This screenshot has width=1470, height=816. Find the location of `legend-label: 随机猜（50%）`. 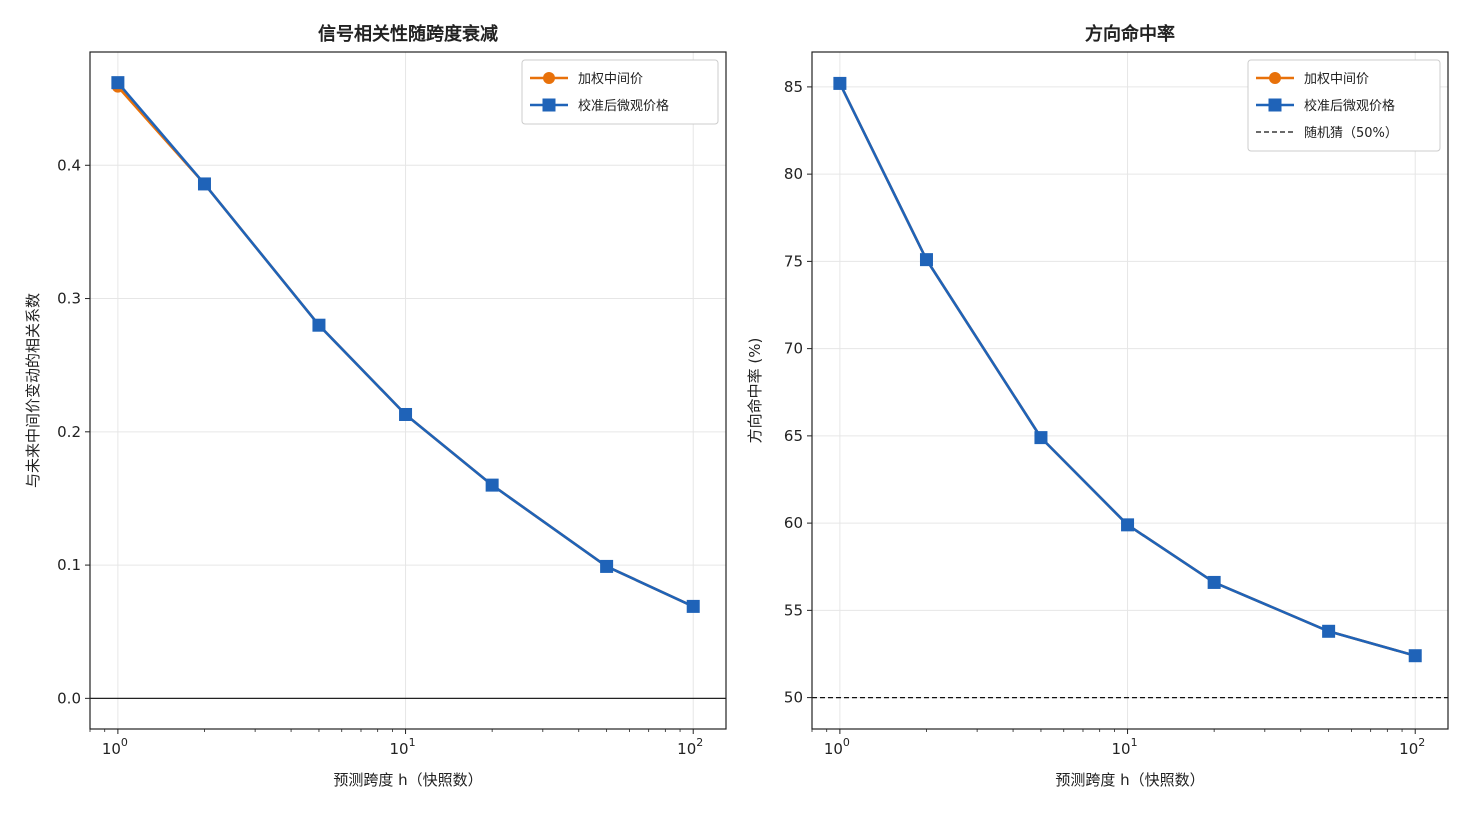

legend-label: 随机猜（50%） is located at coordinates (1351, 133).